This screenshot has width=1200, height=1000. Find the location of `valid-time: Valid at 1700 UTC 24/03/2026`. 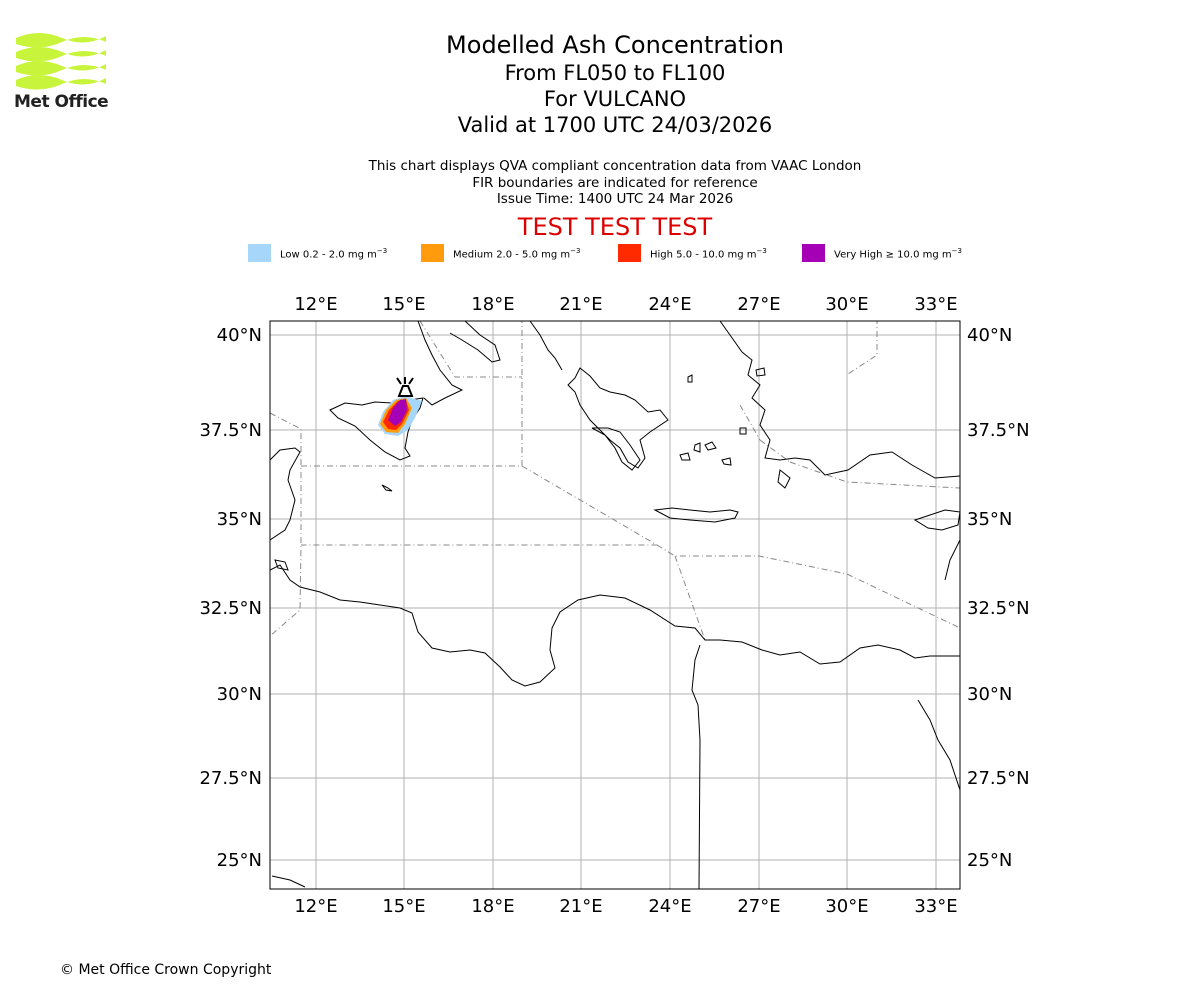

valid-time: Valid at 1700 UTC 24/03/2026 is located at coordinates (615, 125).